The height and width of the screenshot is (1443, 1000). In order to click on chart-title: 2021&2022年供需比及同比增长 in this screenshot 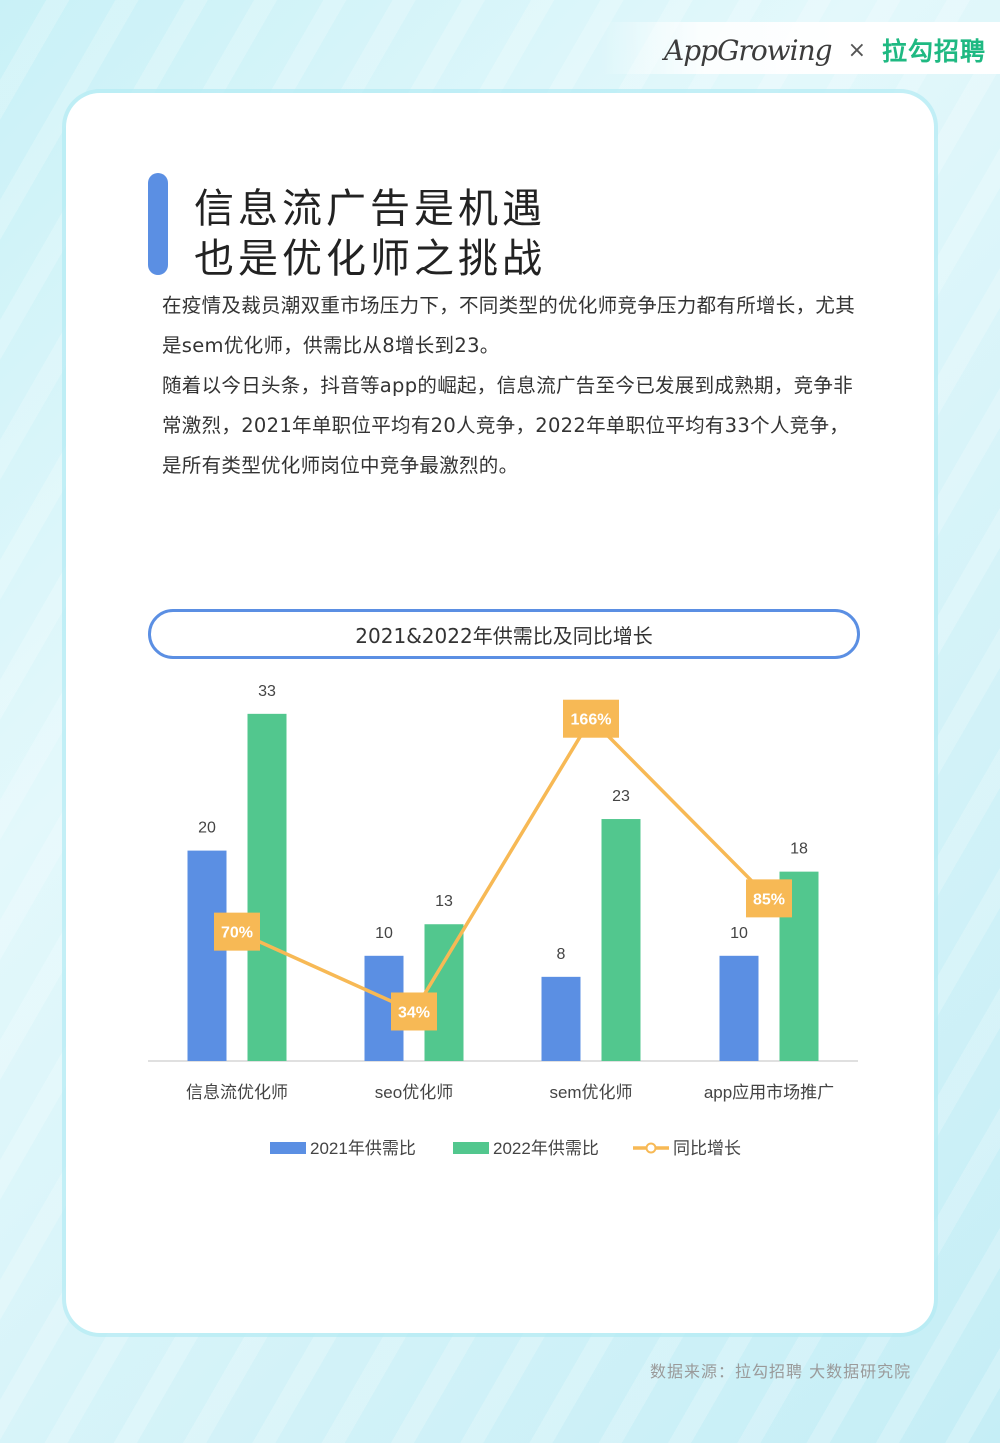, I will do `click(504, 634)`.